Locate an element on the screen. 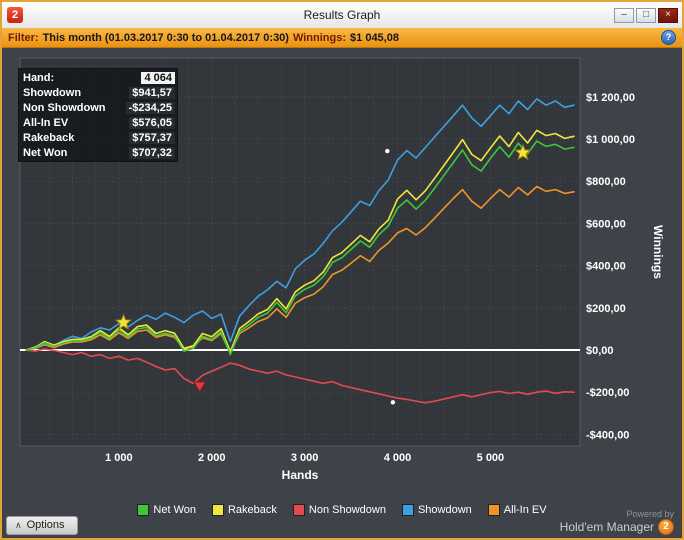 The image size is (684, 540). legend-item-net-won: Net Won is located at coordinates (166, 510).